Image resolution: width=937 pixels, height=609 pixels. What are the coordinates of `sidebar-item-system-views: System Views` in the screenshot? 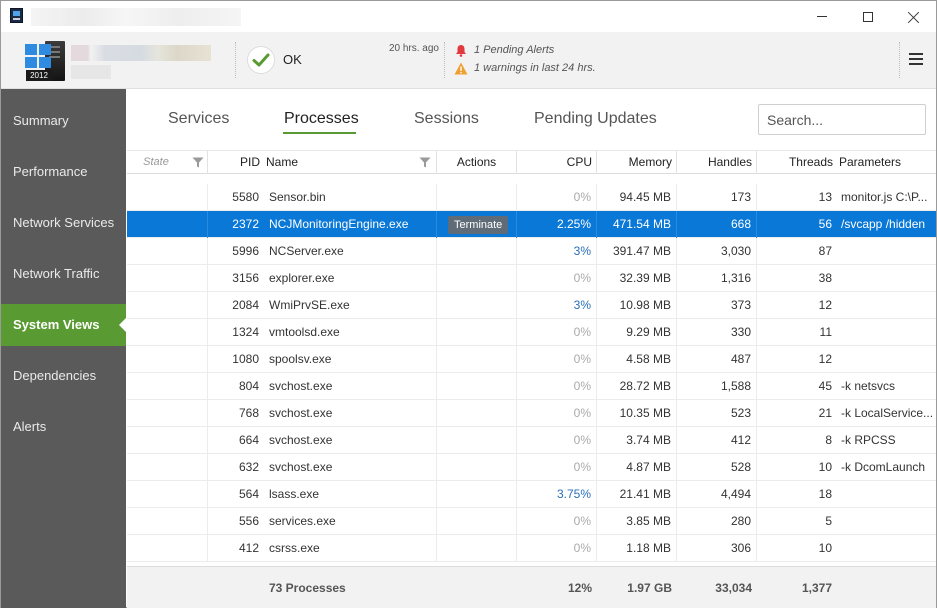 It's located at (63, 325).